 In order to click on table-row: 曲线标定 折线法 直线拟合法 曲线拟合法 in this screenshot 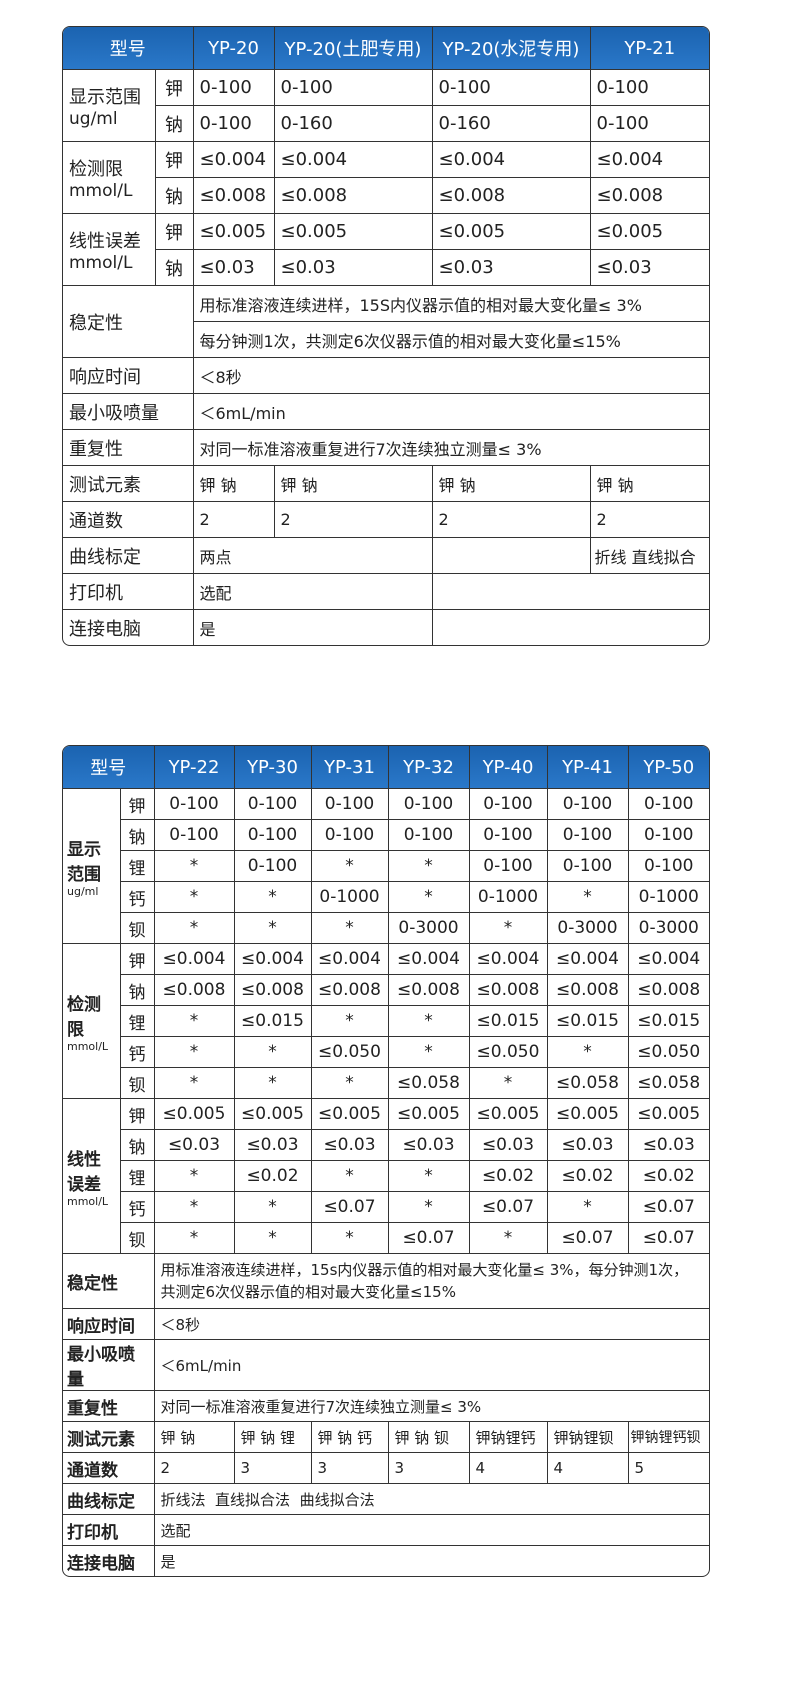, I will do `click(386, 1499)`.